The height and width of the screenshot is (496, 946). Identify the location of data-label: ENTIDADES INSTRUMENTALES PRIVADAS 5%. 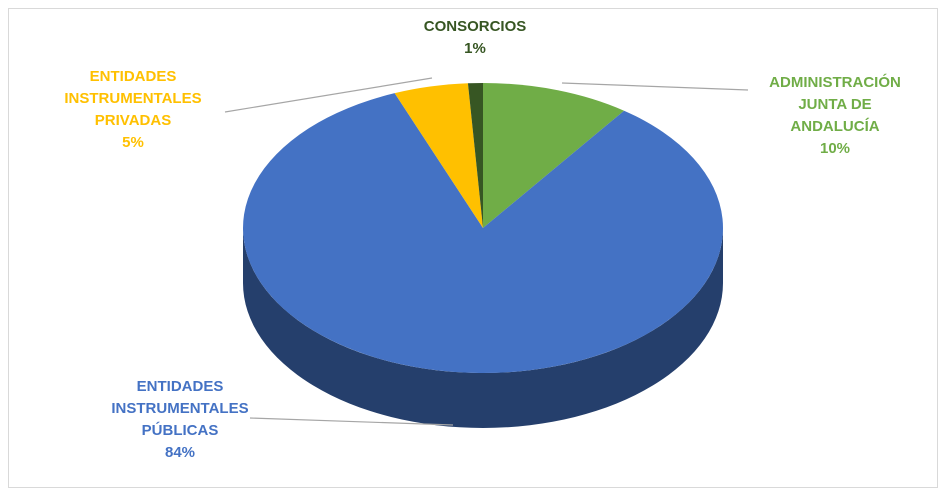
(133, 110).